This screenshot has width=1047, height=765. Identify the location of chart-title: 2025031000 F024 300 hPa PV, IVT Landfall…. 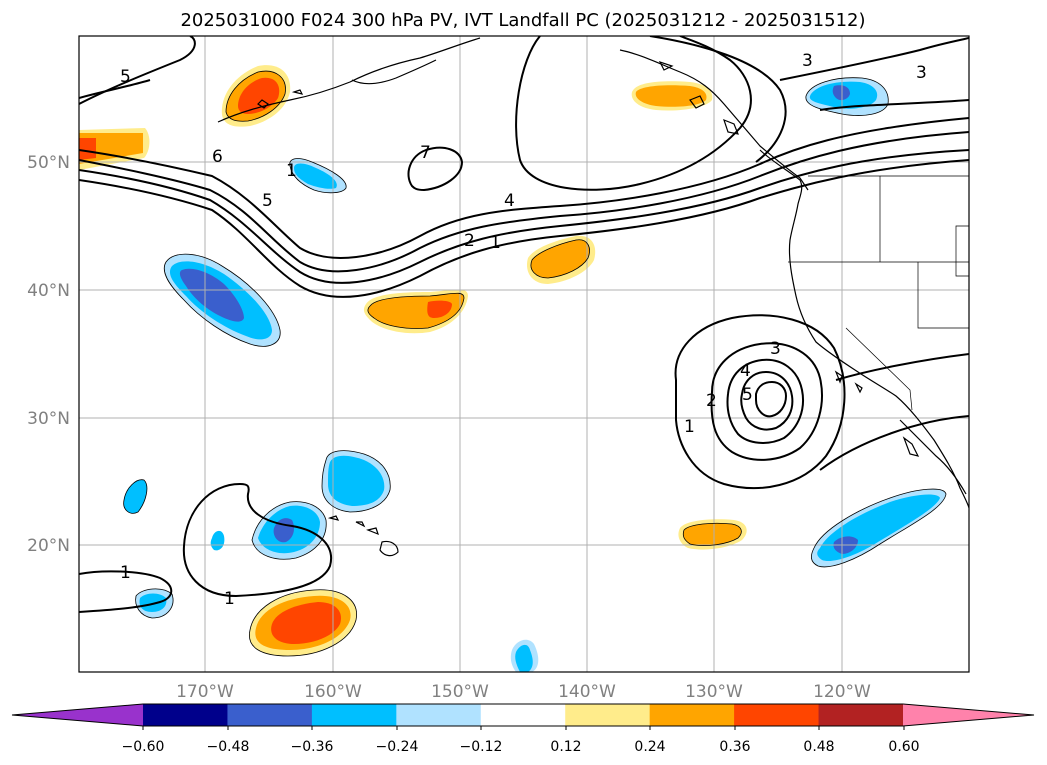
(522, 20).